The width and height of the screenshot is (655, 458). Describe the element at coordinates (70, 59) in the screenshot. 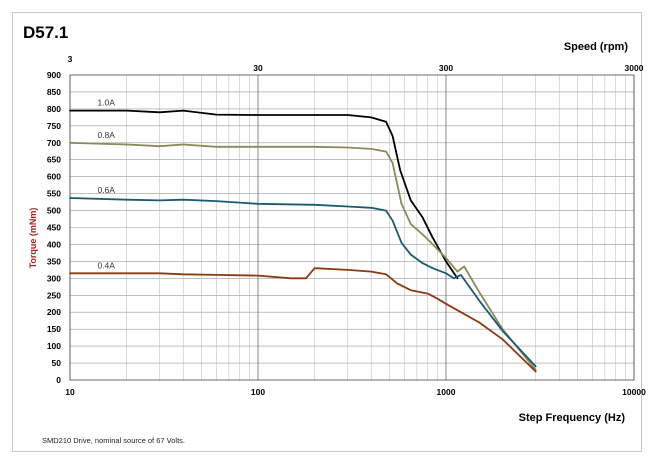

I see `x2-tick-label: 3` at that location.